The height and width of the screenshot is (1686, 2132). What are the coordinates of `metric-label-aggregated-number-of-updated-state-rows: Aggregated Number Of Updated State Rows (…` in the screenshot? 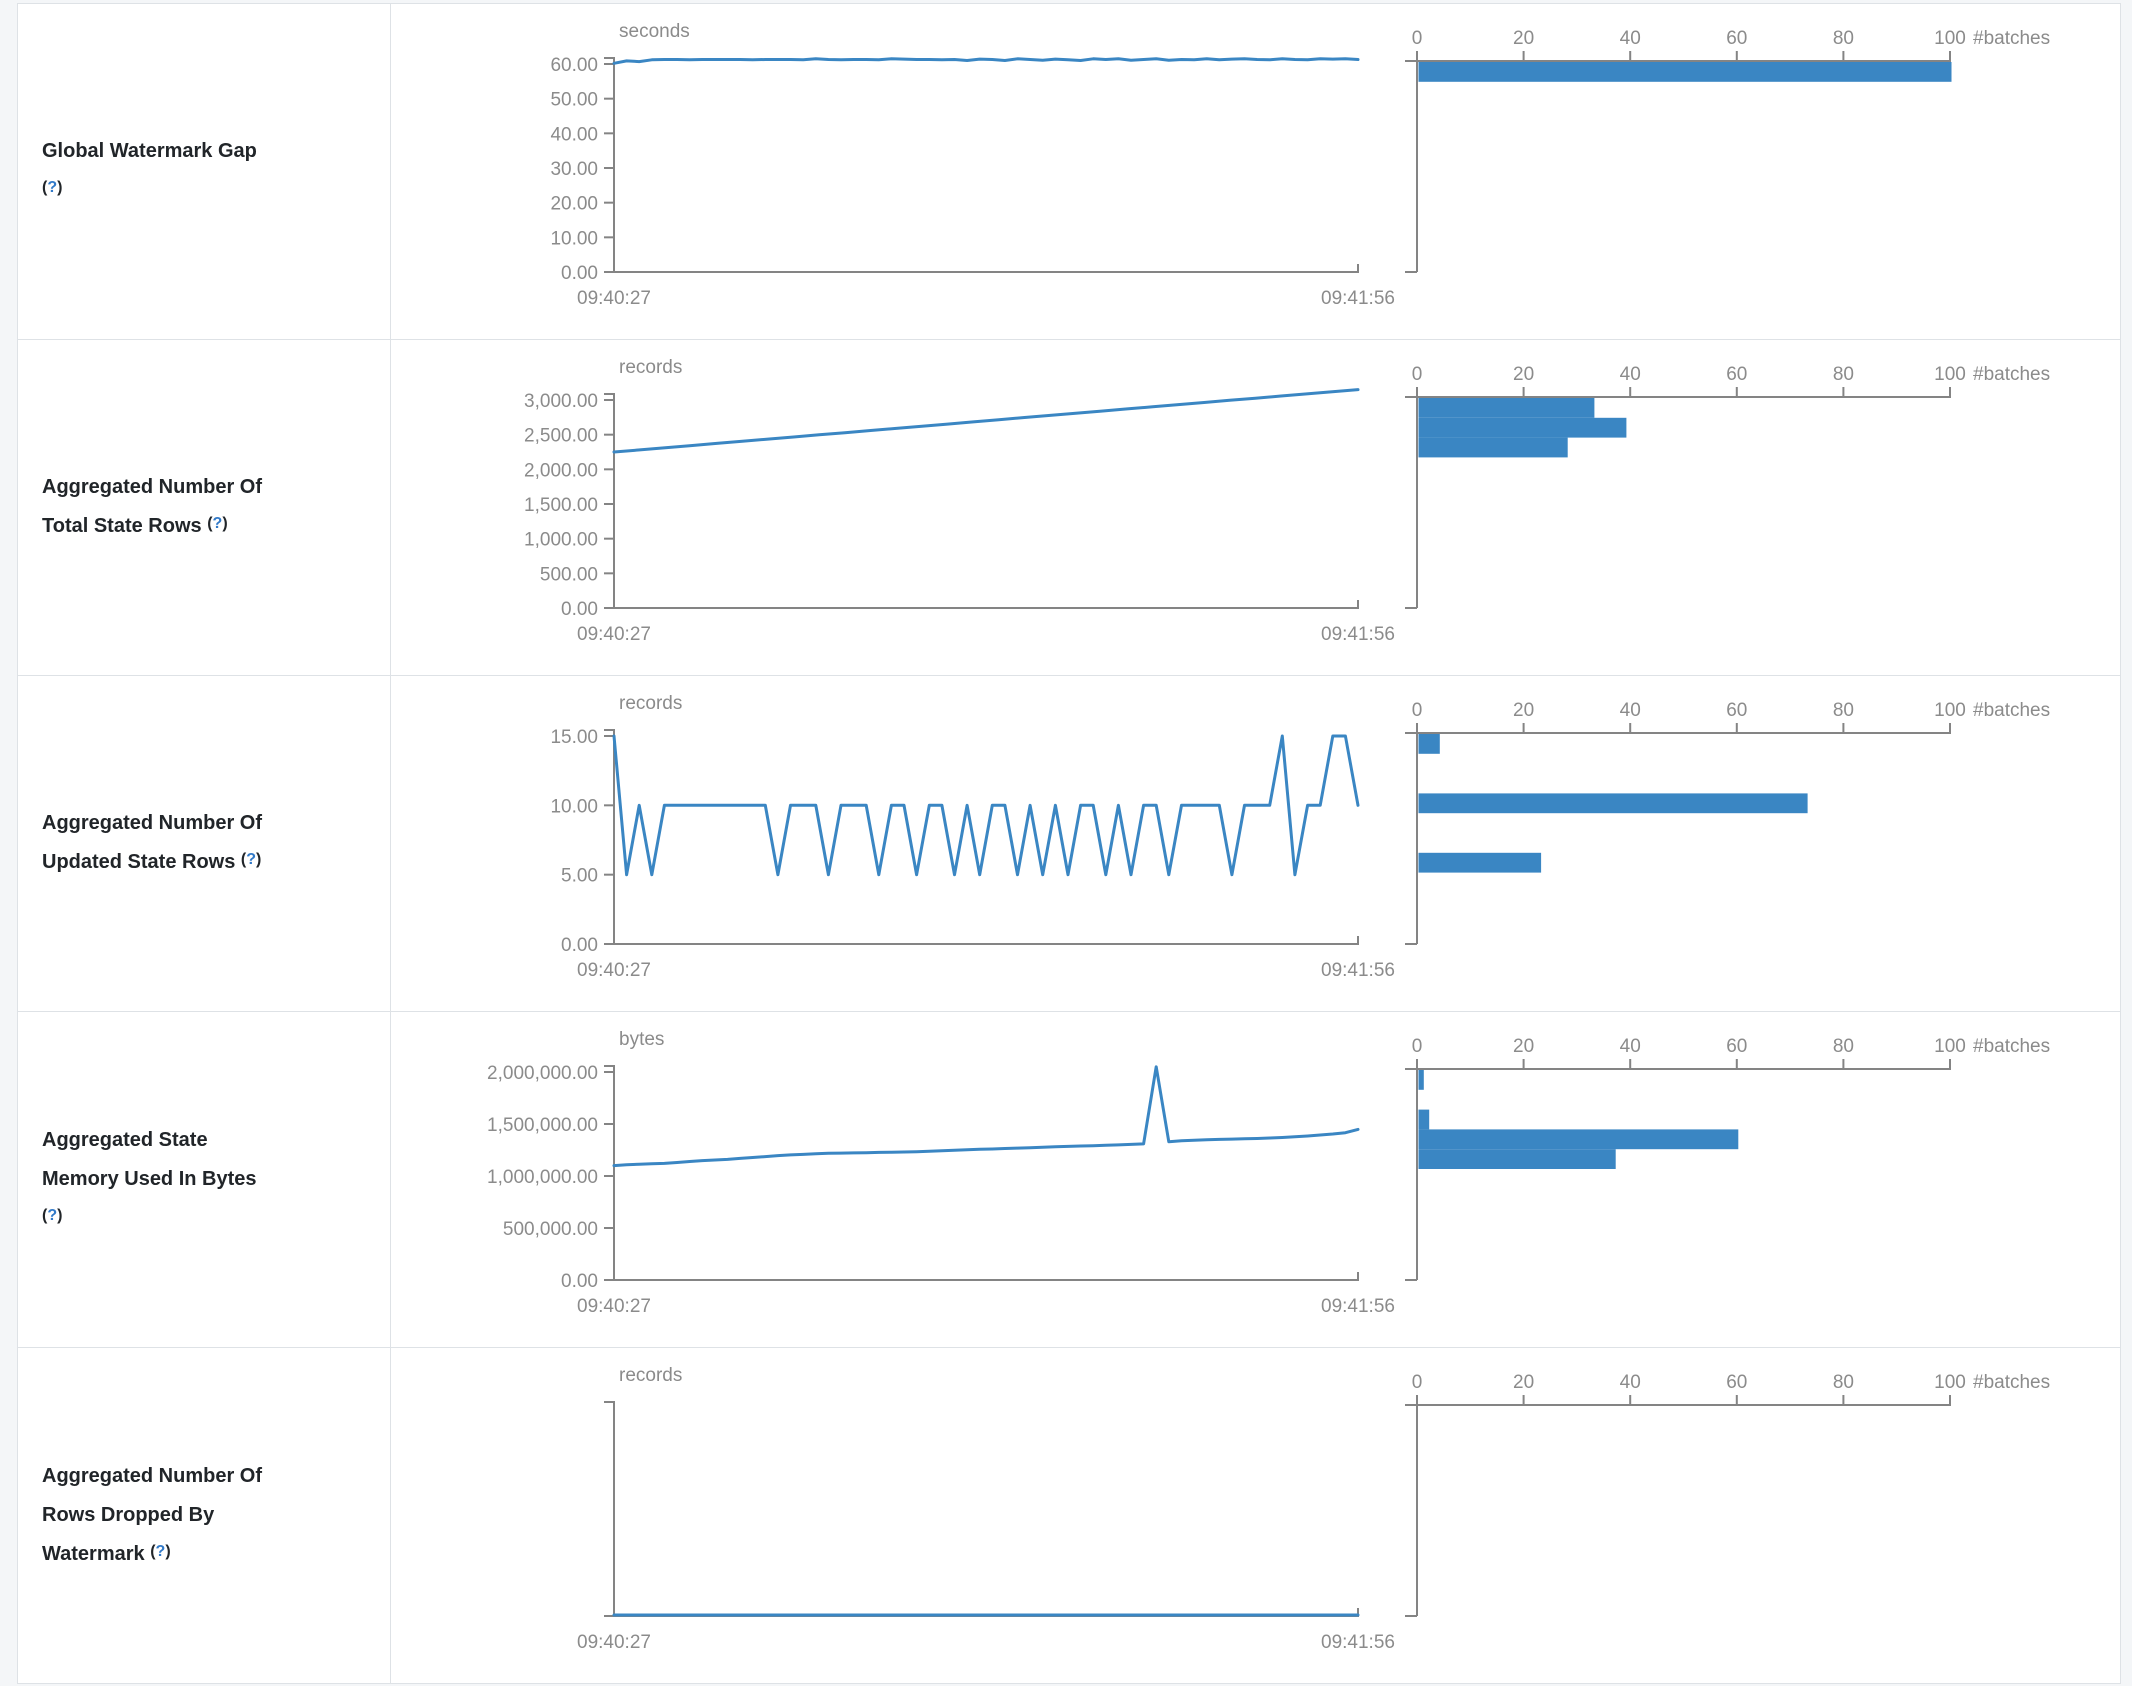 It's located at (204, 843).